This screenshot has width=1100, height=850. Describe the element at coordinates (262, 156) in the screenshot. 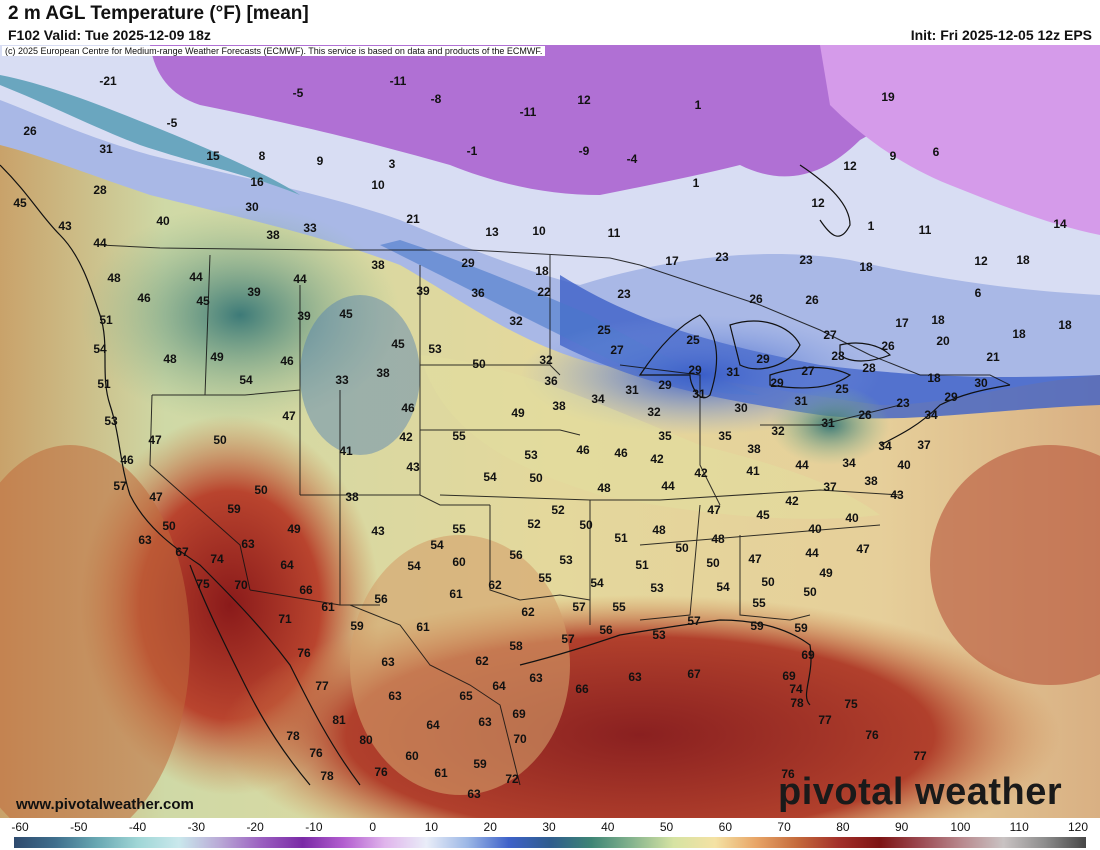

I see `temperature-label: 8` at that location.